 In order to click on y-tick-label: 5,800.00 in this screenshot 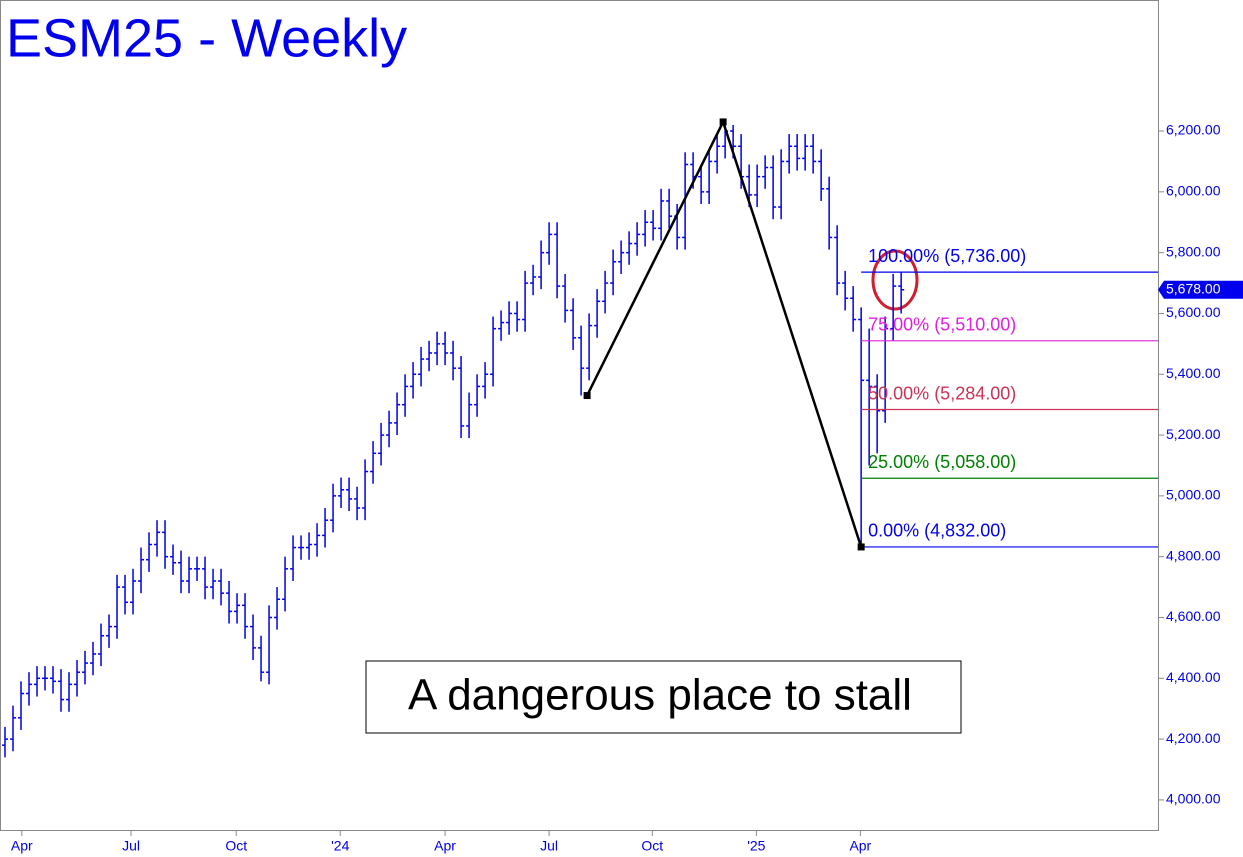, I will do `click(1193, 251)`.